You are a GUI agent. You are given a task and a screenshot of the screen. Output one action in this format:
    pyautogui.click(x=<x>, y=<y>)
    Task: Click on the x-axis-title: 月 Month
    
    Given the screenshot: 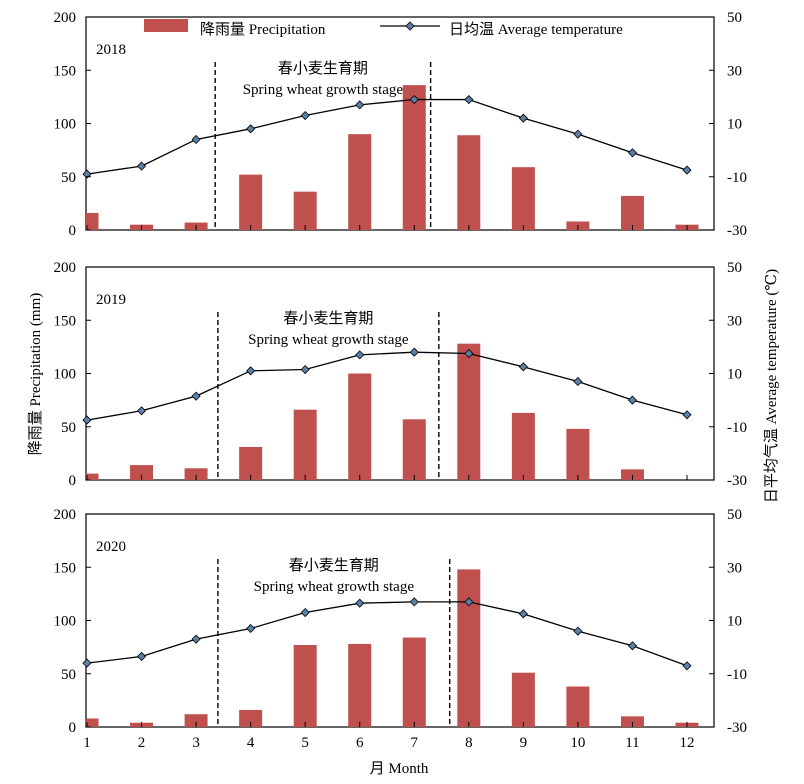 What is the action you would take?
    pyautogui.click(x=399, y=769)
    